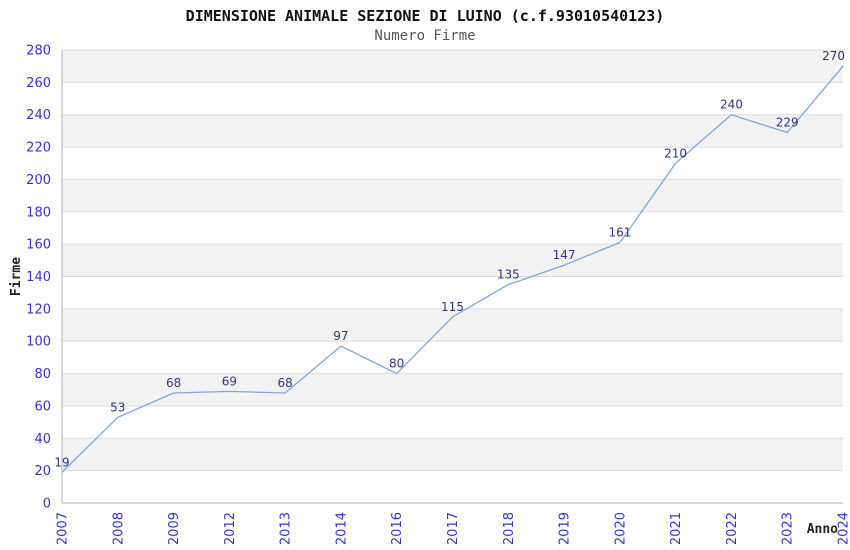  Describe the element at coordinates (38, 83) in the screenshot. I see `y-tick-label: 260` at that location.